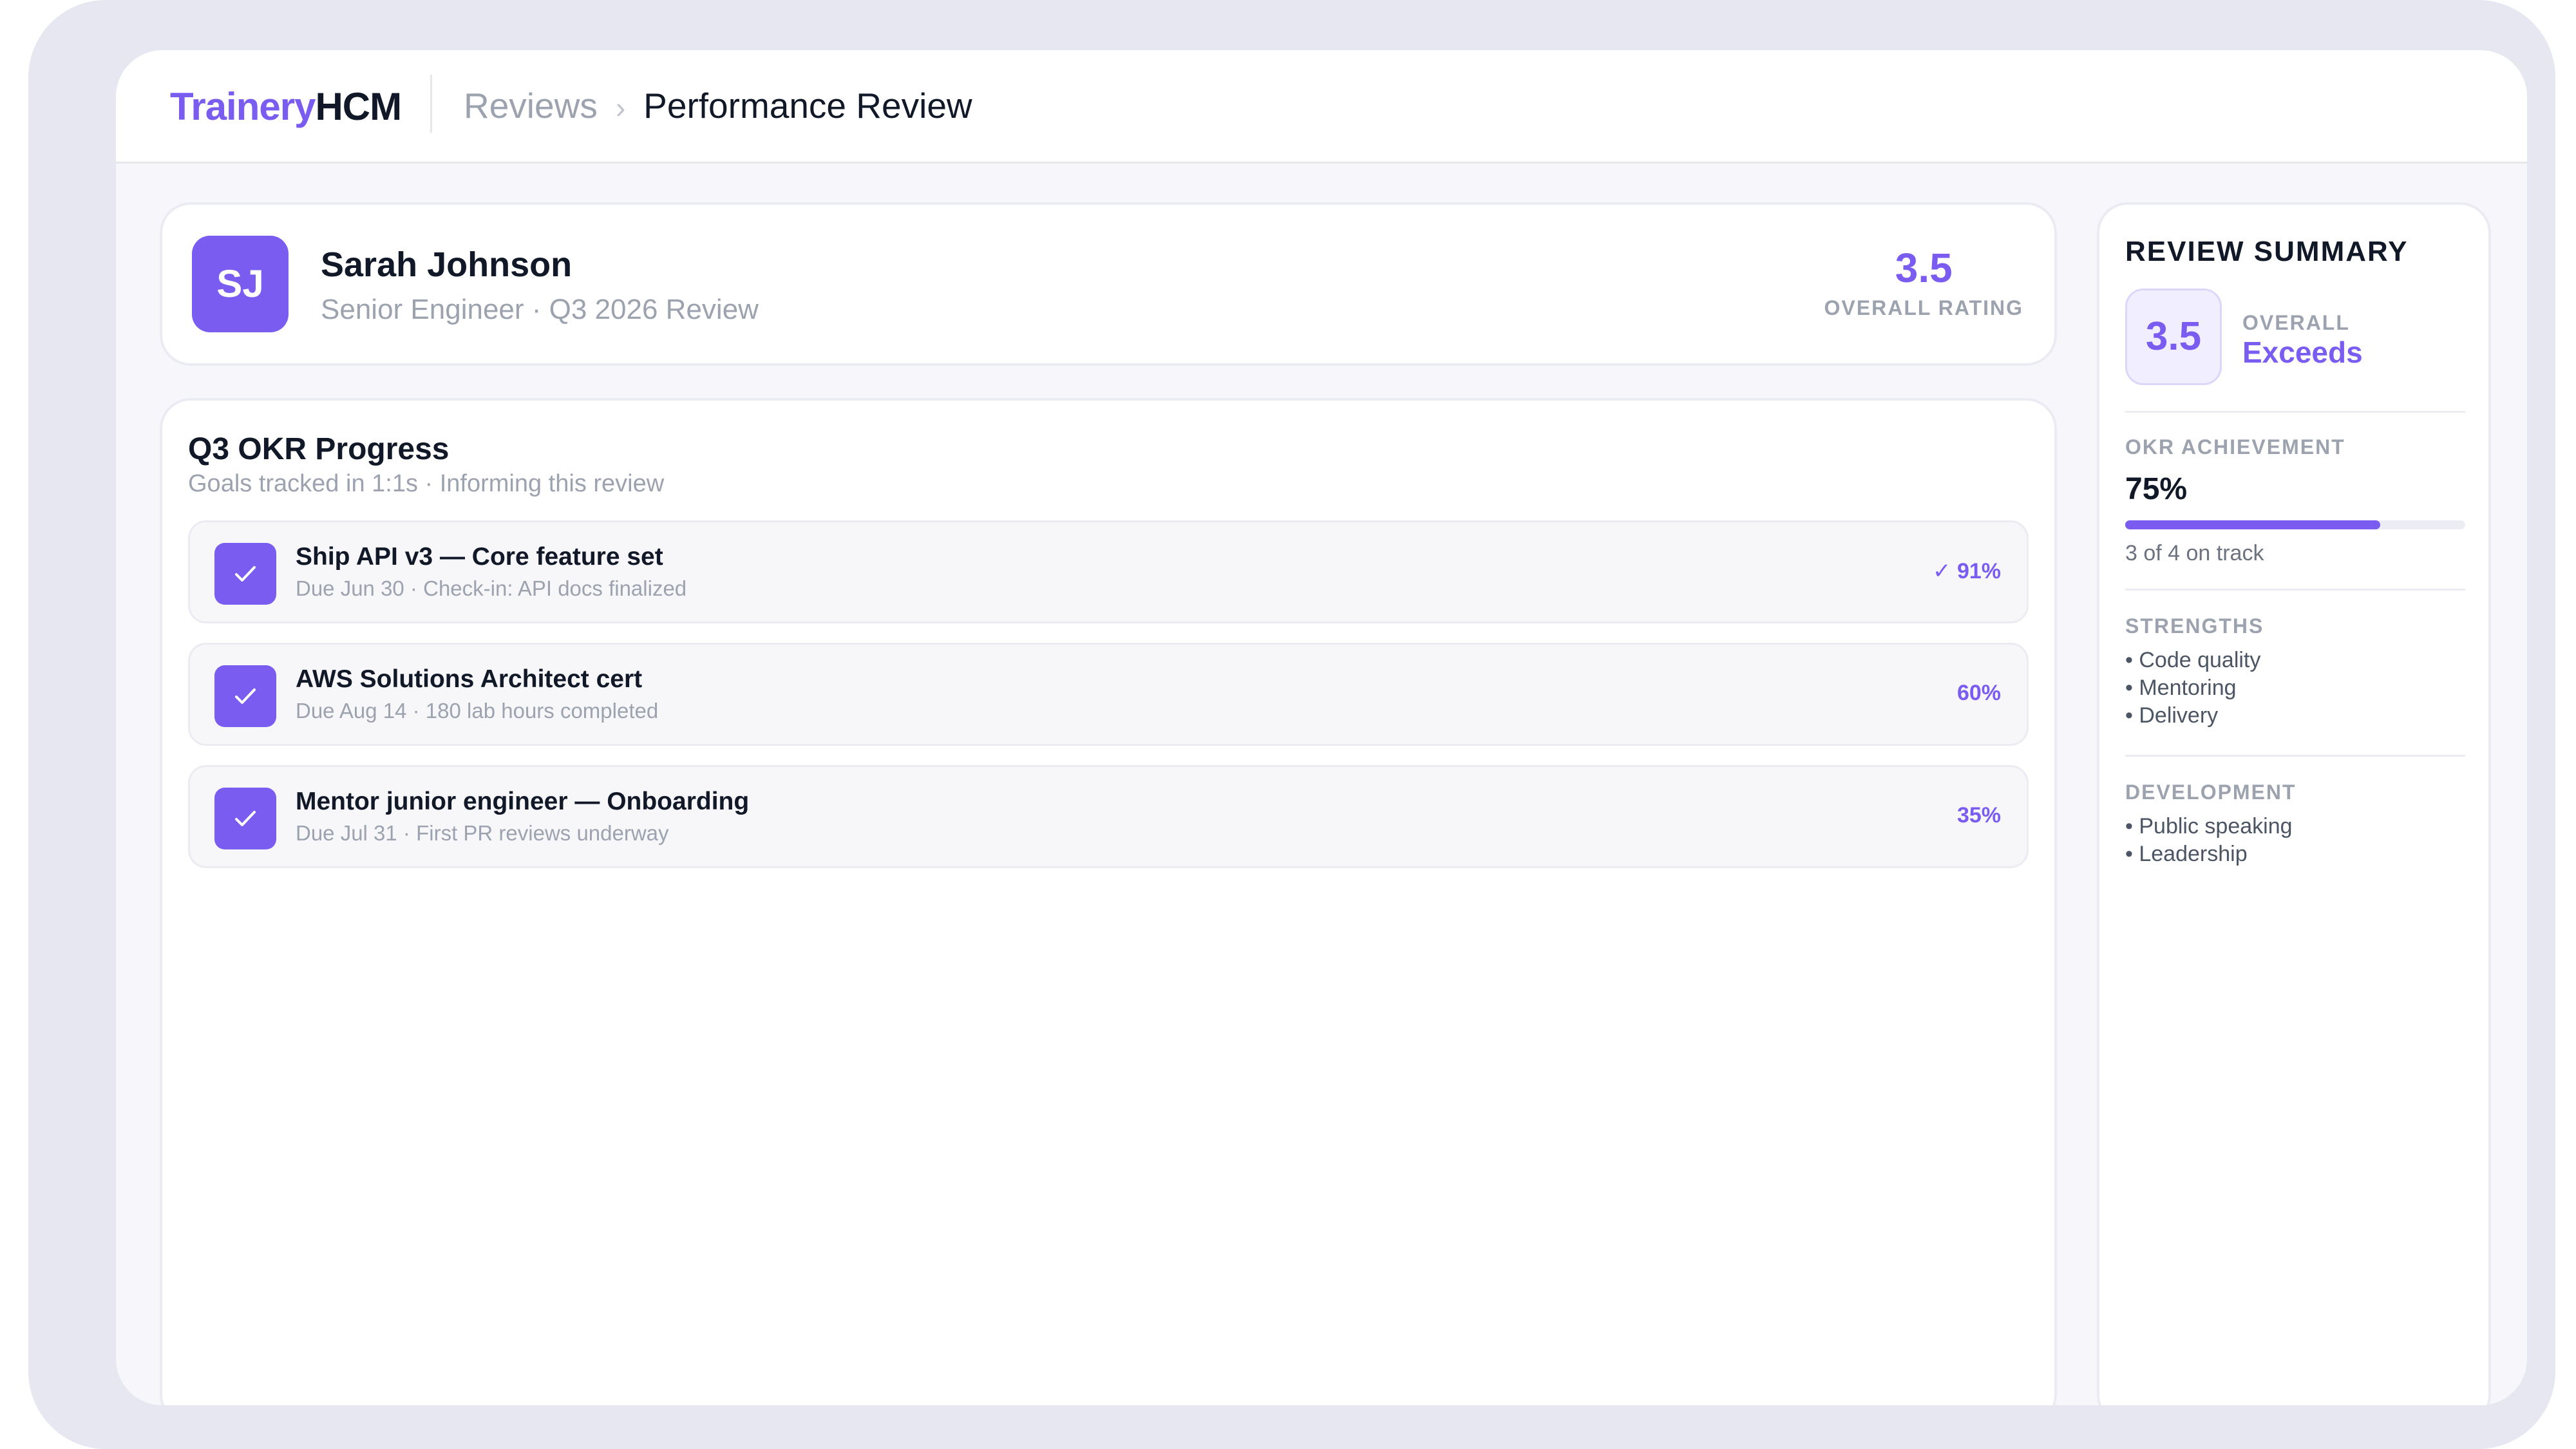  What do you see at coordinates (2192, 716) in the screenshot?
I see `strength-item: Delivery` at bounding box center [2192, 716].